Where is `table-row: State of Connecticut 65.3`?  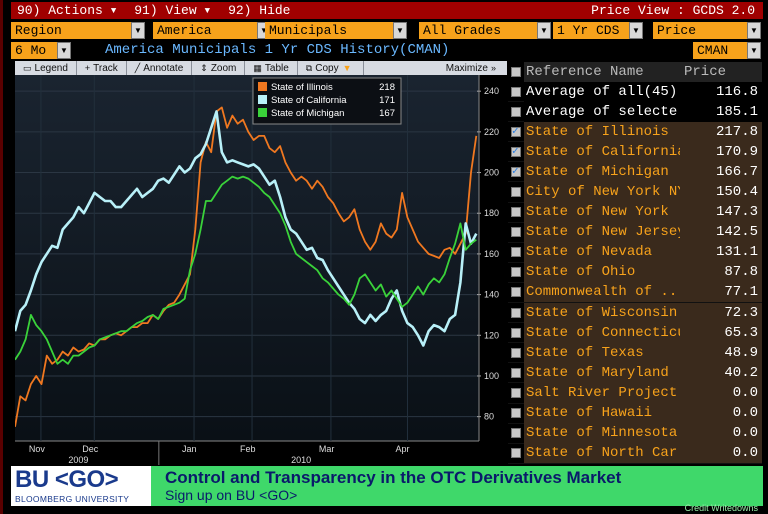 table-row: State of Connecticut 65.3 is located at coordinates (635, 333).